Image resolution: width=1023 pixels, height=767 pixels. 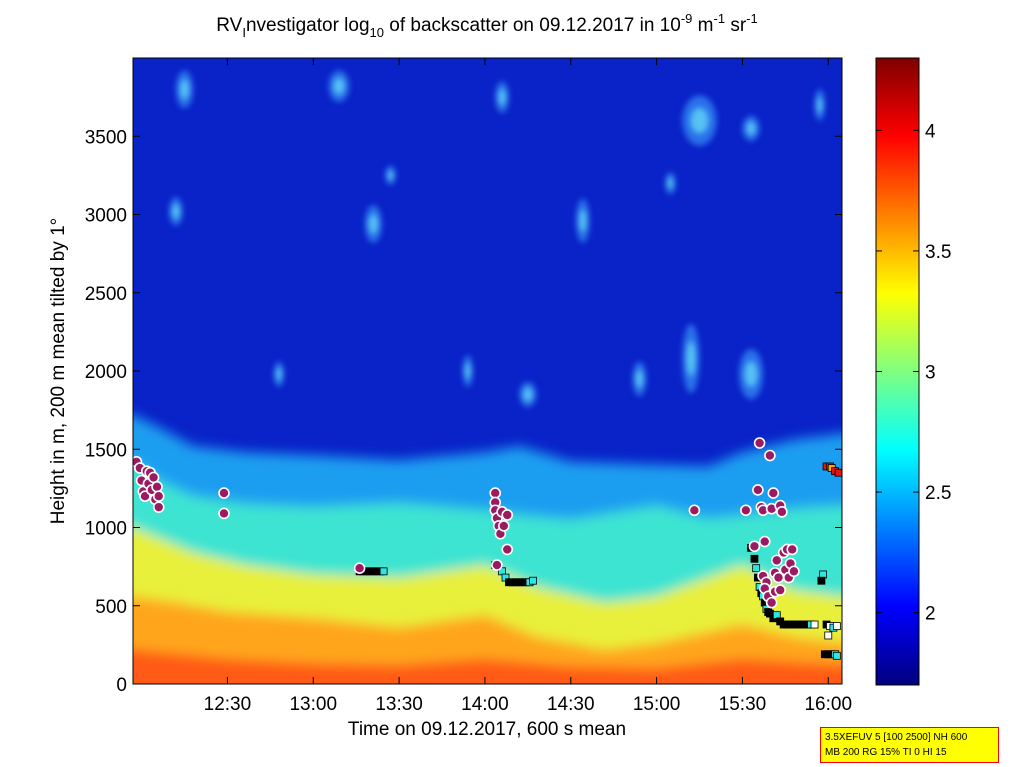 What do you see at coordinates (58, 371) in the screenshot?
I see `y-axis-label: Height in m, 200 m mean tilted by 1°` at bounding box center [58, 371].